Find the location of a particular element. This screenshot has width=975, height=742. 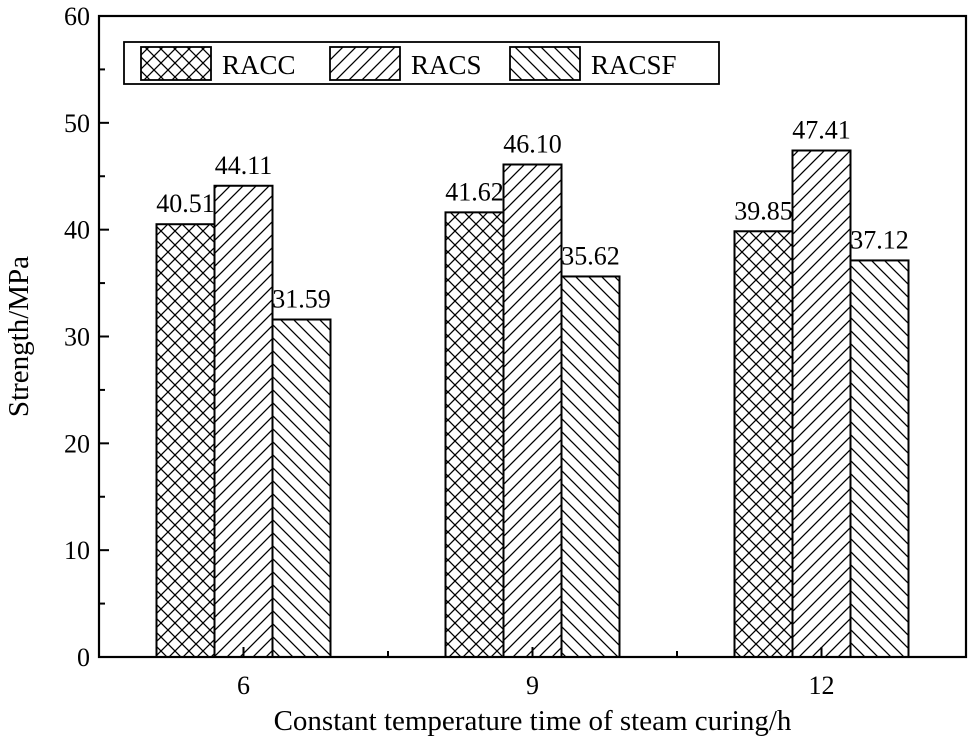

x-tick-label: 6 is located at coordinates (243, 685).